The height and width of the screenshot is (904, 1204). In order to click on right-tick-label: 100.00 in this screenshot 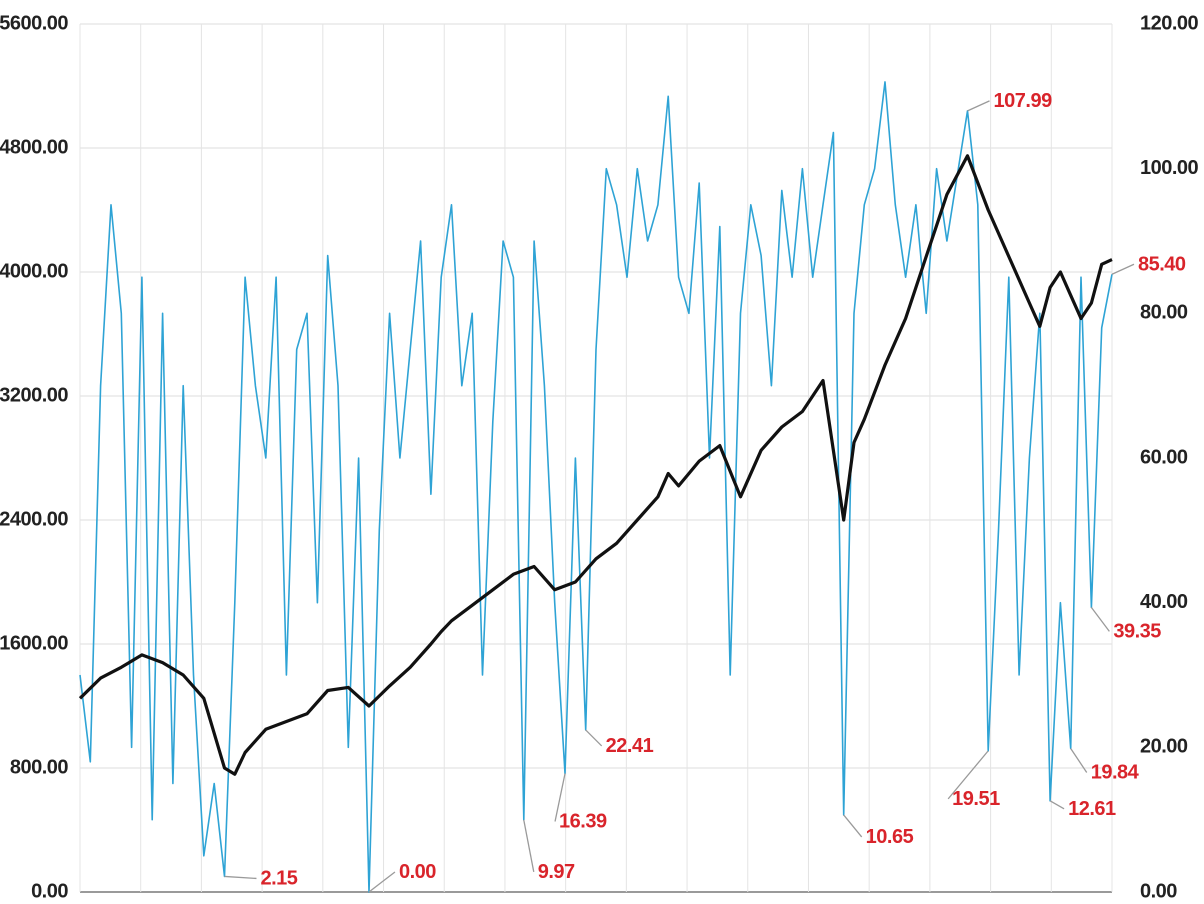, I will do `click(1169, 168)`.